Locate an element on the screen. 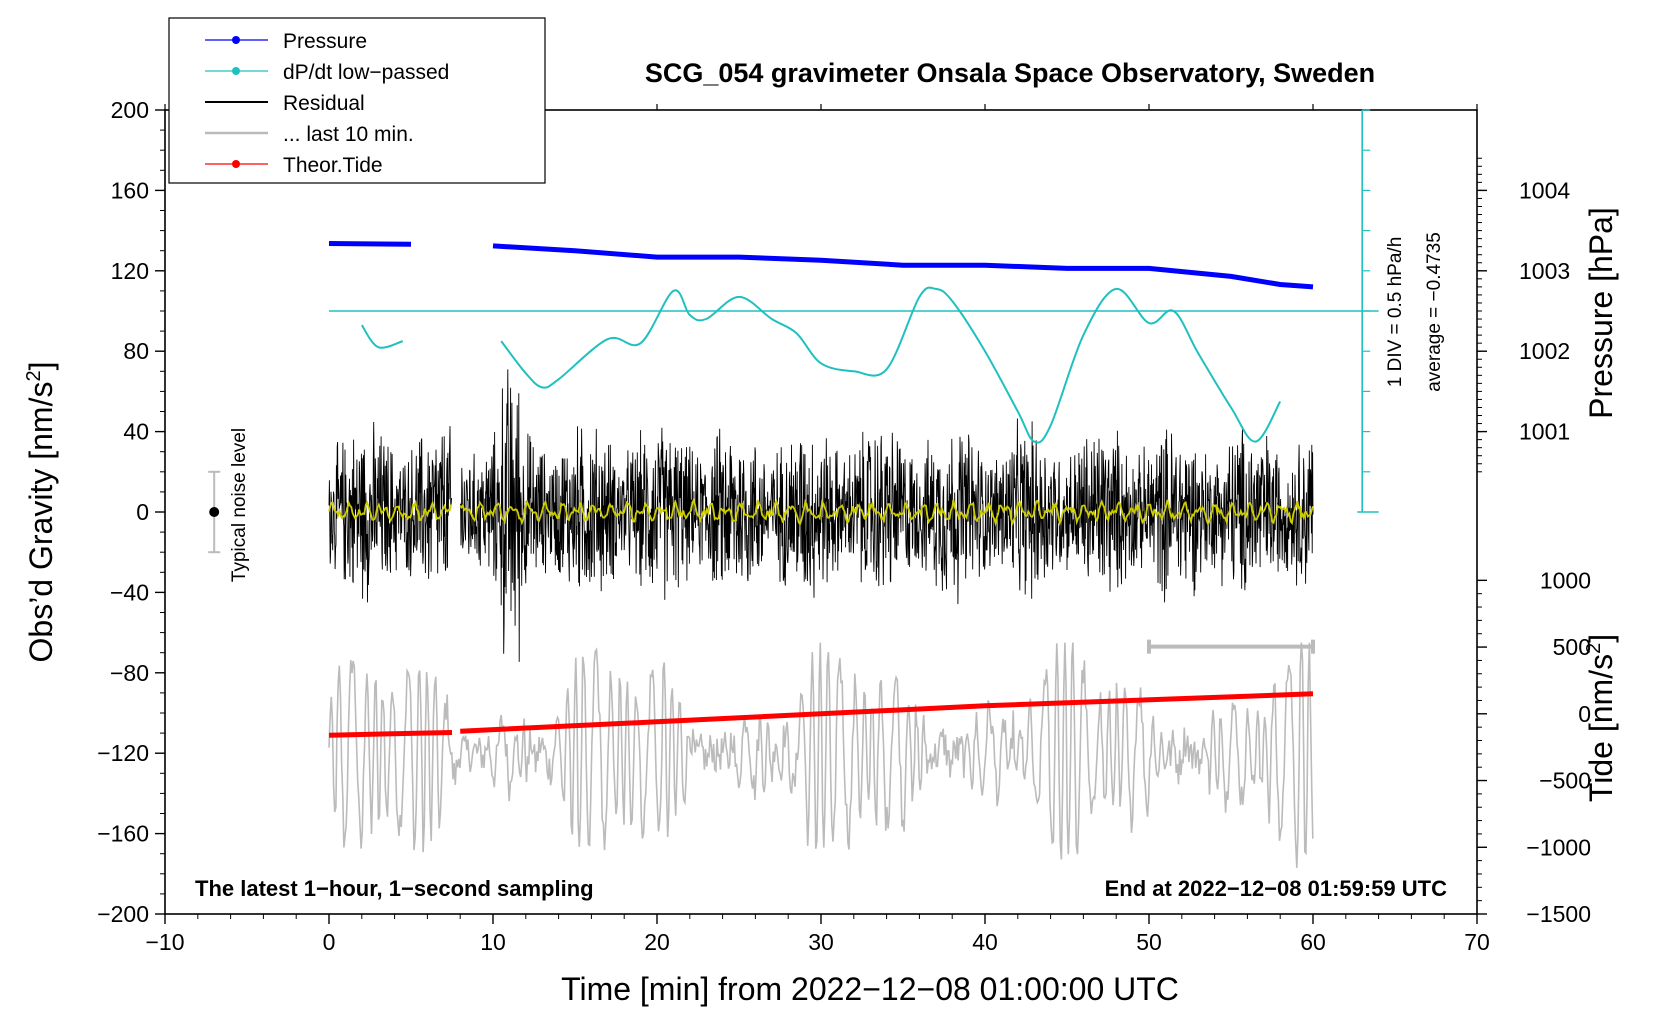 The width and height of the screenshot is (1660, 1020). pressure-tick-label: 1001 is located at coordinates (1544, 432).